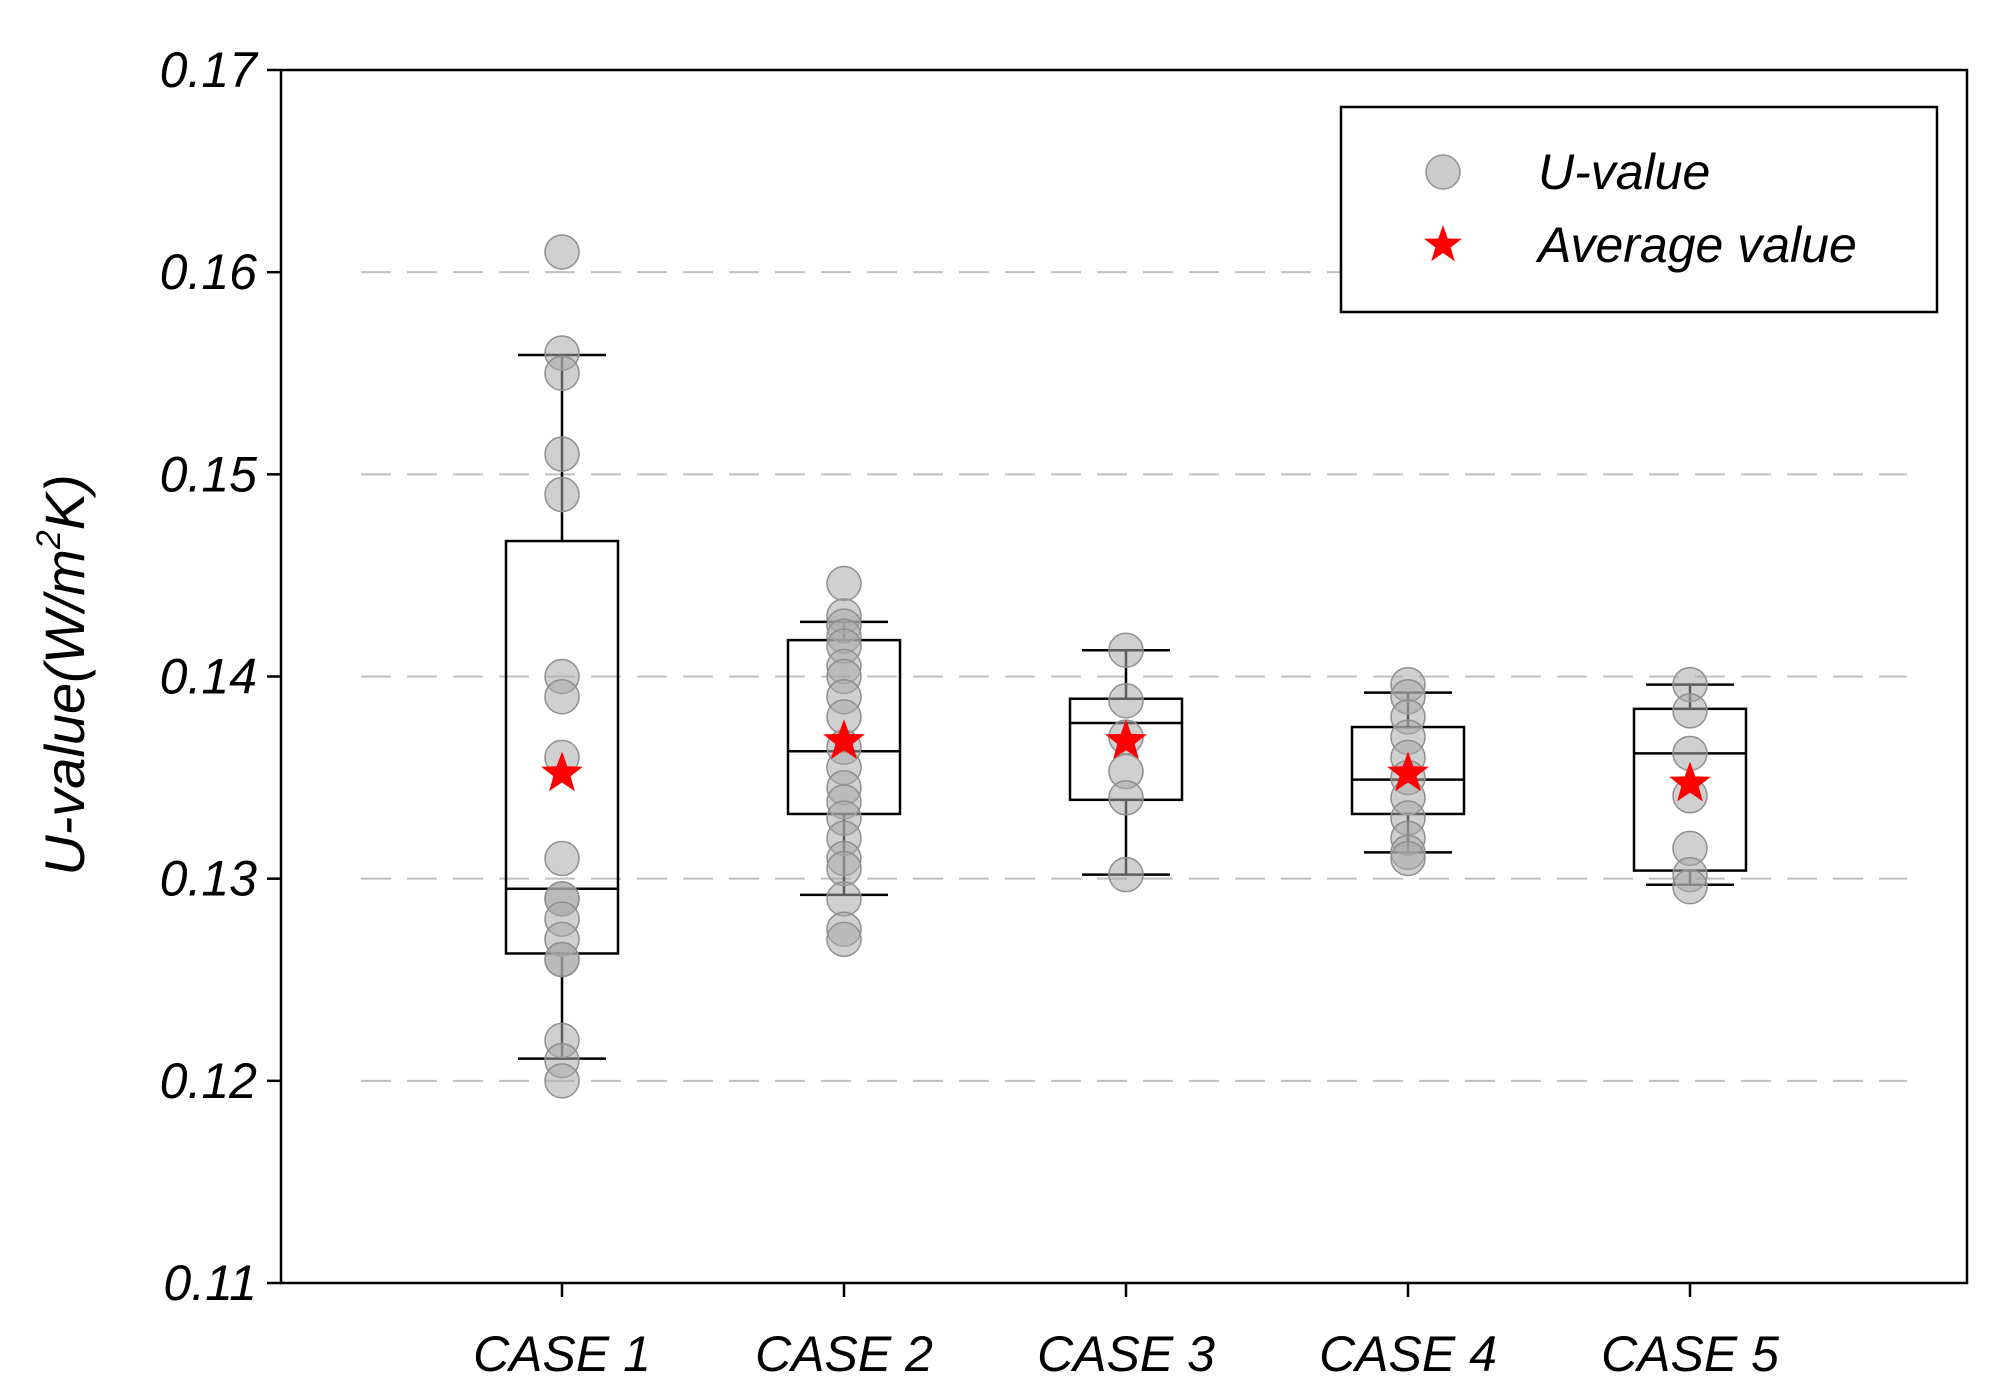  I want to click on y-tick-label: 0.16, so click(209, 272).